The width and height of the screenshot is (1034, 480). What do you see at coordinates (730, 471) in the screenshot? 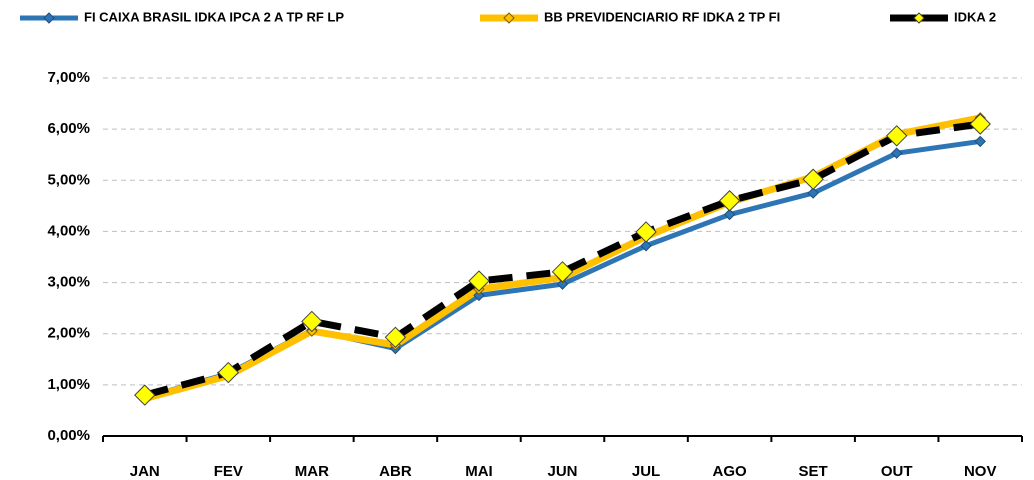
I see `x-tick-label: AGO` at bounding box center [730, 471].